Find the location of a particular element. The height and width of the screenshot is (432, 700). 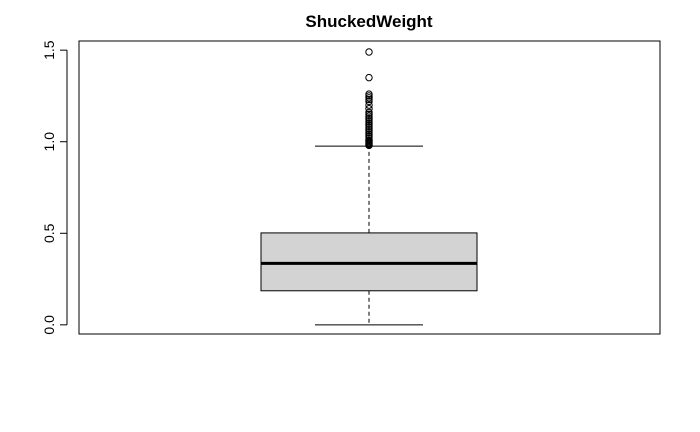

box-group is located at coordinates (369, 235).